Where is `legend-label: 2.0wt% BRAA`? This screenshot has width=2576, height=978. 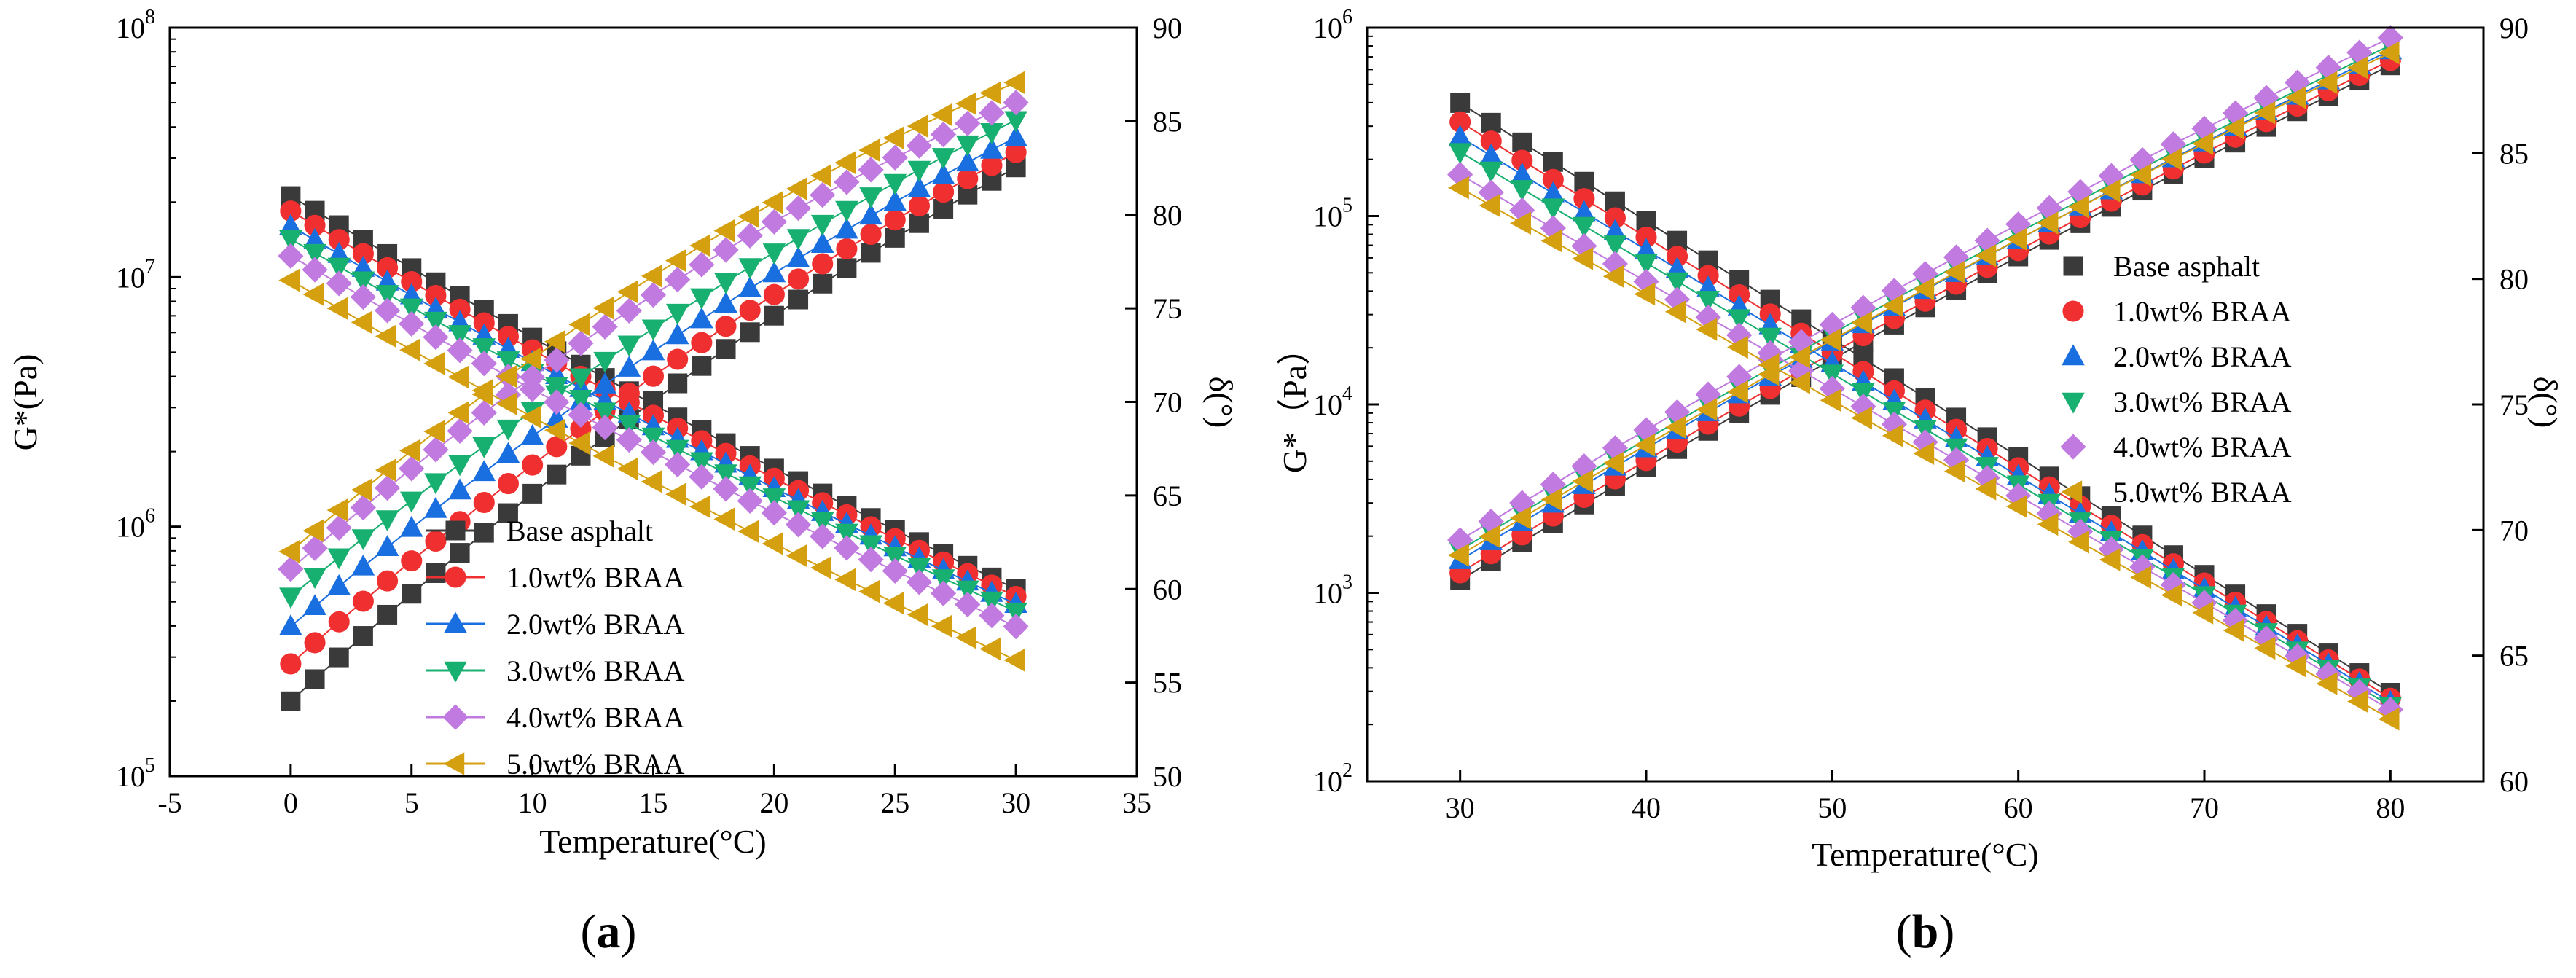
legend-label: 2.0wt% BRAA is located at coordinates (2202, 356).